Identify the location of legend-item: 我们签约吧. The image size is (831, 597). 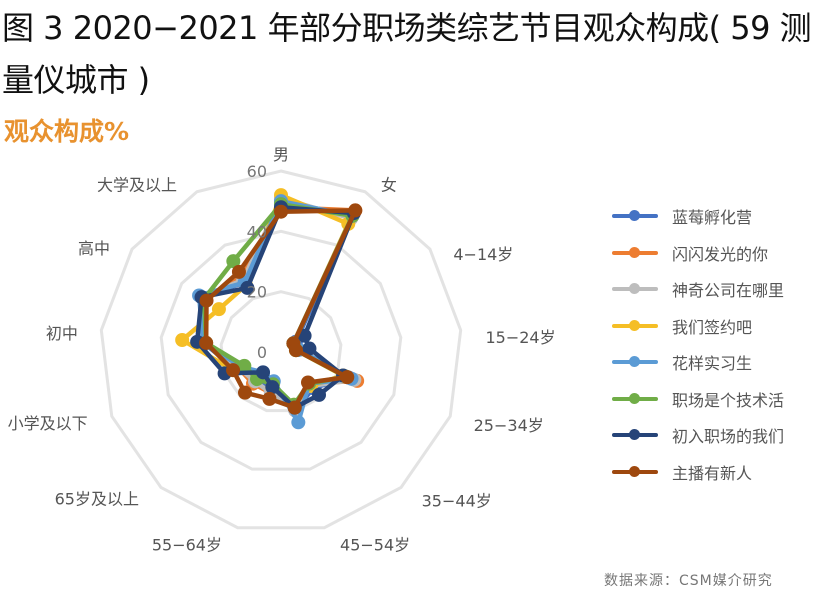
(698, 326).